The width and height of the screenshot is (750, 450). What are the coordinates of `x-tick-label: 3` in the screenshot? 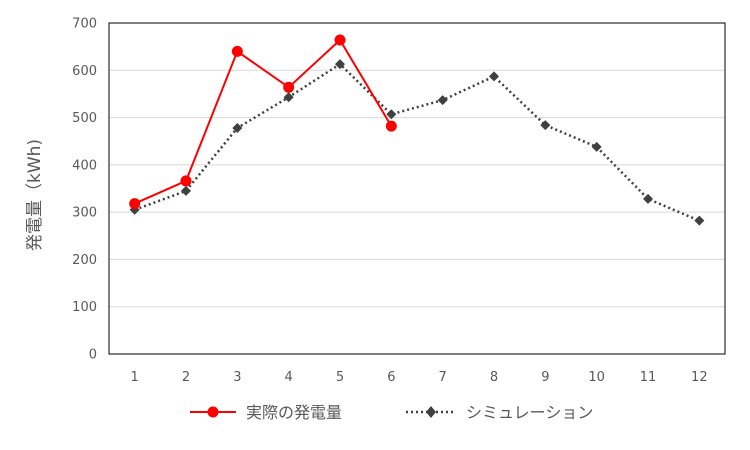 It's located at (237, 377).